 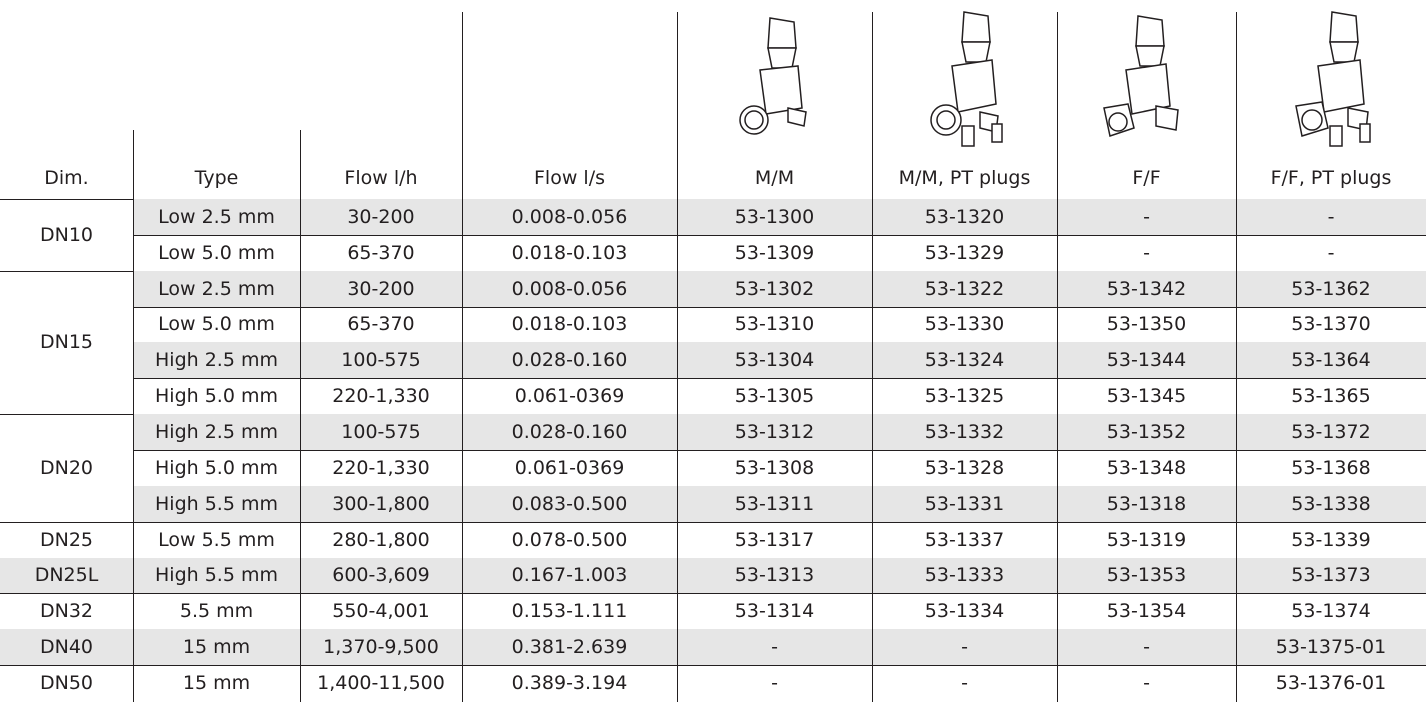 I want to click on dim-cell: DN50, so click(x=66, y=682).